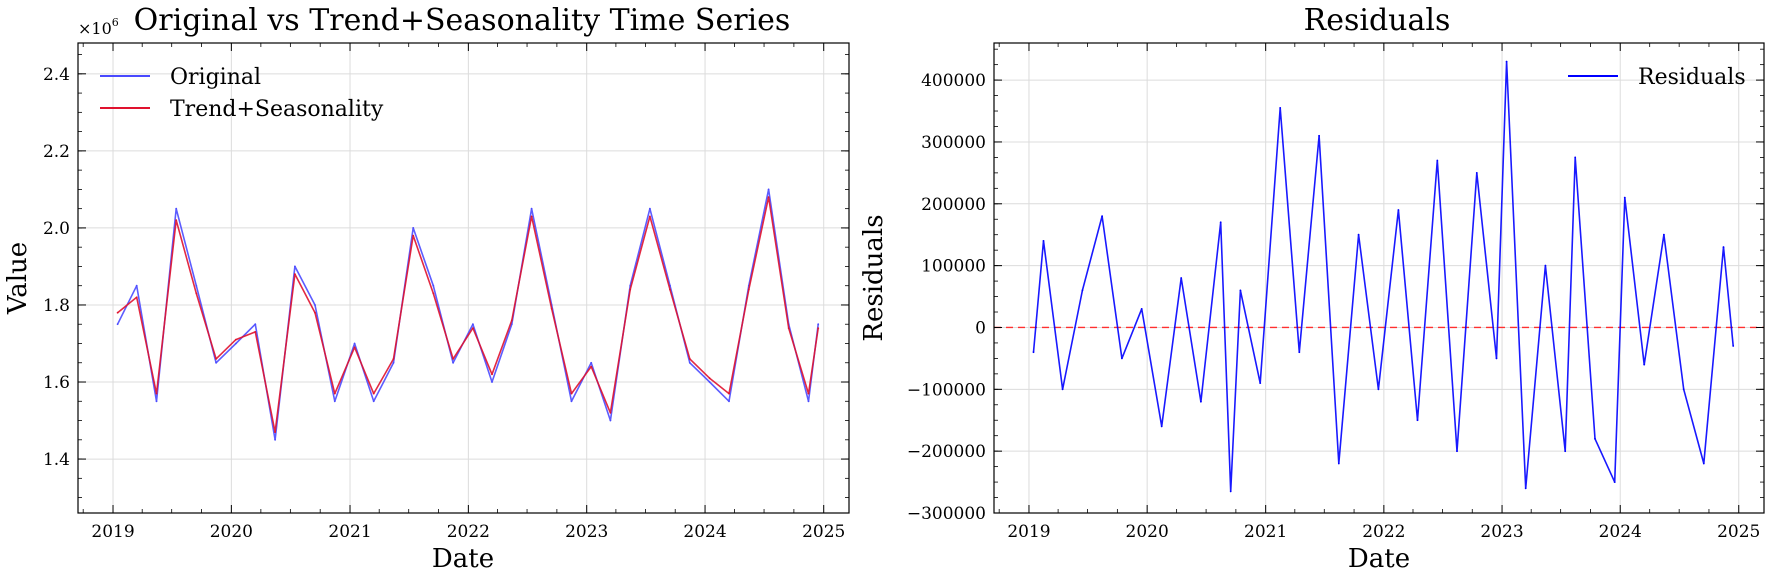 This screenshot has height=581, width=1768. What do you see at coordinates (1657, 77) in the screenshot?
I see `right-legend: Residuals` at bounding box center [1657, 77].